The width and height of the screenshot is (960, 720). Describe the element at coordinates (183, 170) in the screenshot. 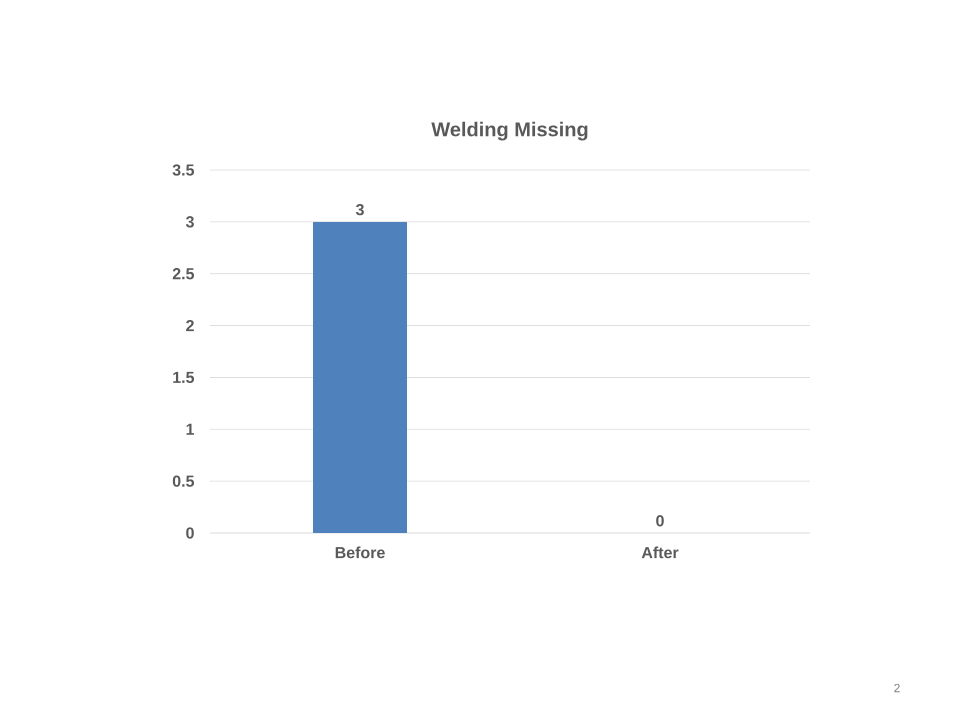

I see `y-tick-label: 3.5` at that location.